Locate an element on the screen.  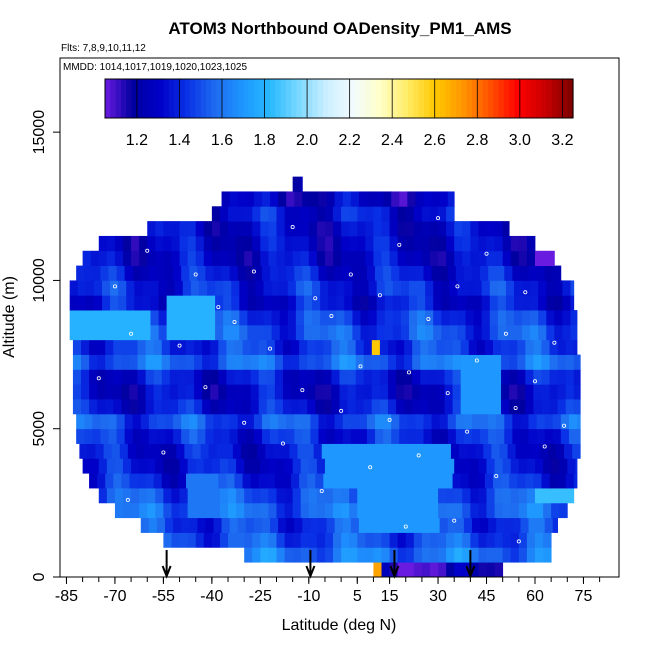
colorbar is located at coordinates (339, 98).